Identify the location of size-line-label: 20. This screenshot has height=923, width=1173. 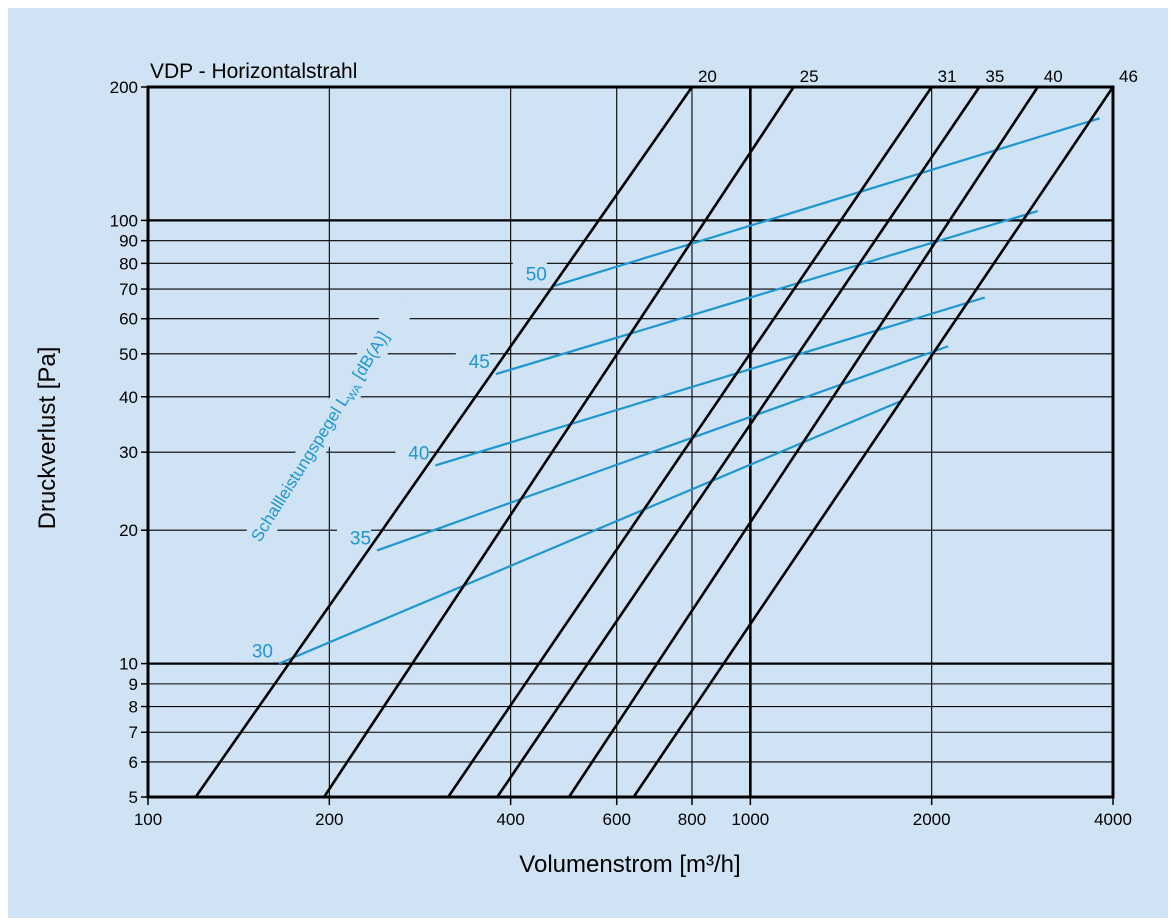
(707, 76).